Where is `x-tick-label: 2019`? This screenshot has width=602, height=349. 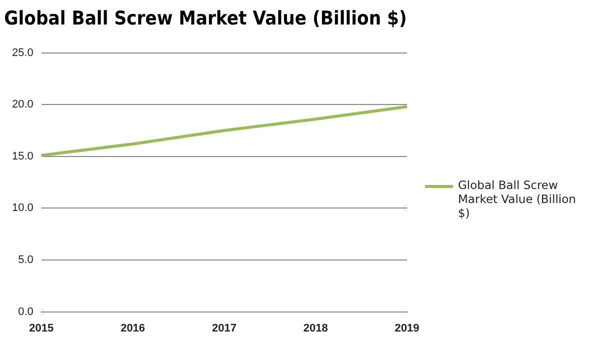
x-tick-label: 2019 is located at coordinates (407, 328).